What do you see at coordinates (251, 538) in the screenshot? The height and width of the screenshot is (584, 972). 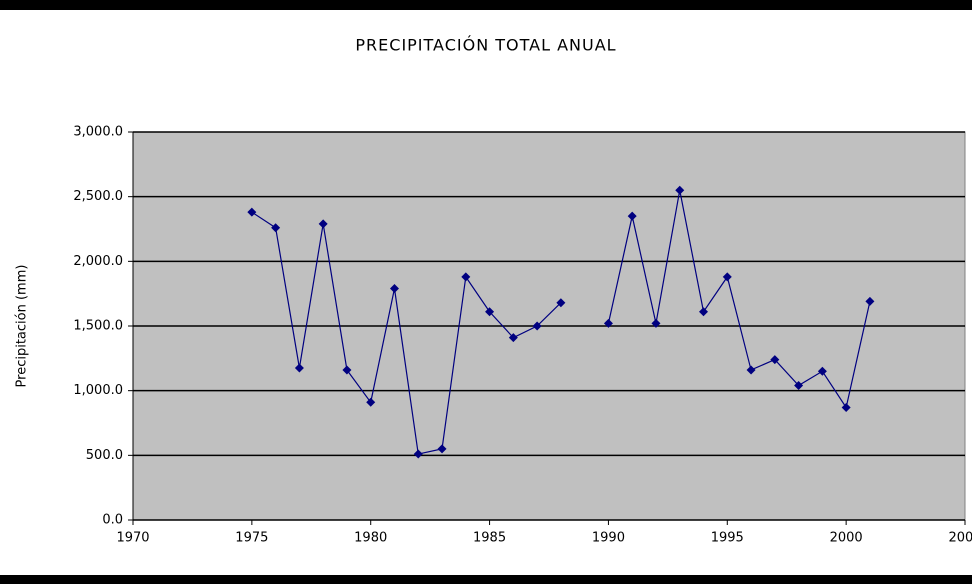 I see `x-tick-label: 1975` at bounding box center [251, 538].